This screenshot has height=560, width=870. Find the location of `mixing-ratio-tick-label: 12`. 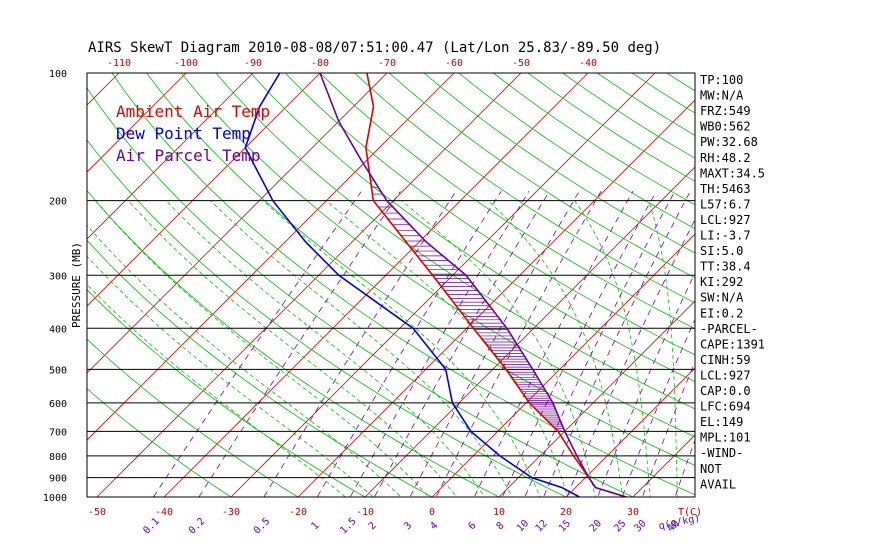

mixing-ratio-tick-label: 12 is located at coordinates (542, 526).